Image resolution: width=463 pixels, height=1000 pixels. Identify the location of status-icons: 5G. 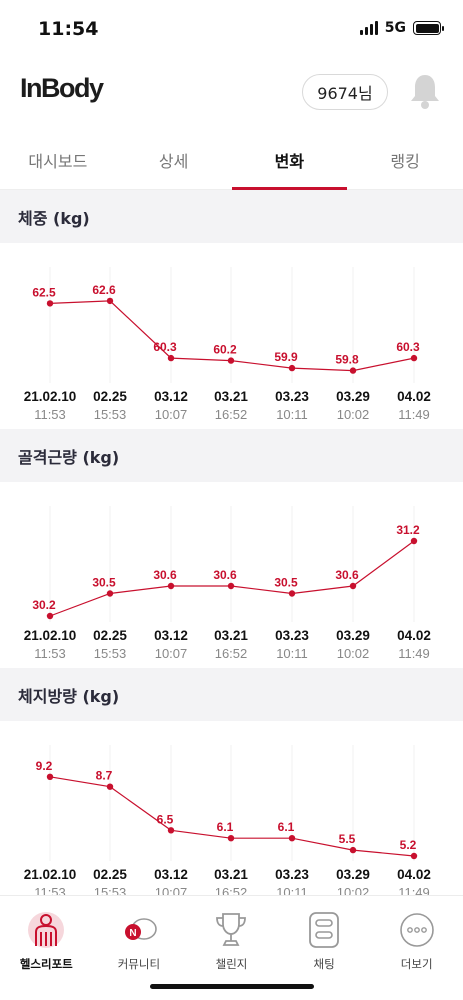
(401, 28).